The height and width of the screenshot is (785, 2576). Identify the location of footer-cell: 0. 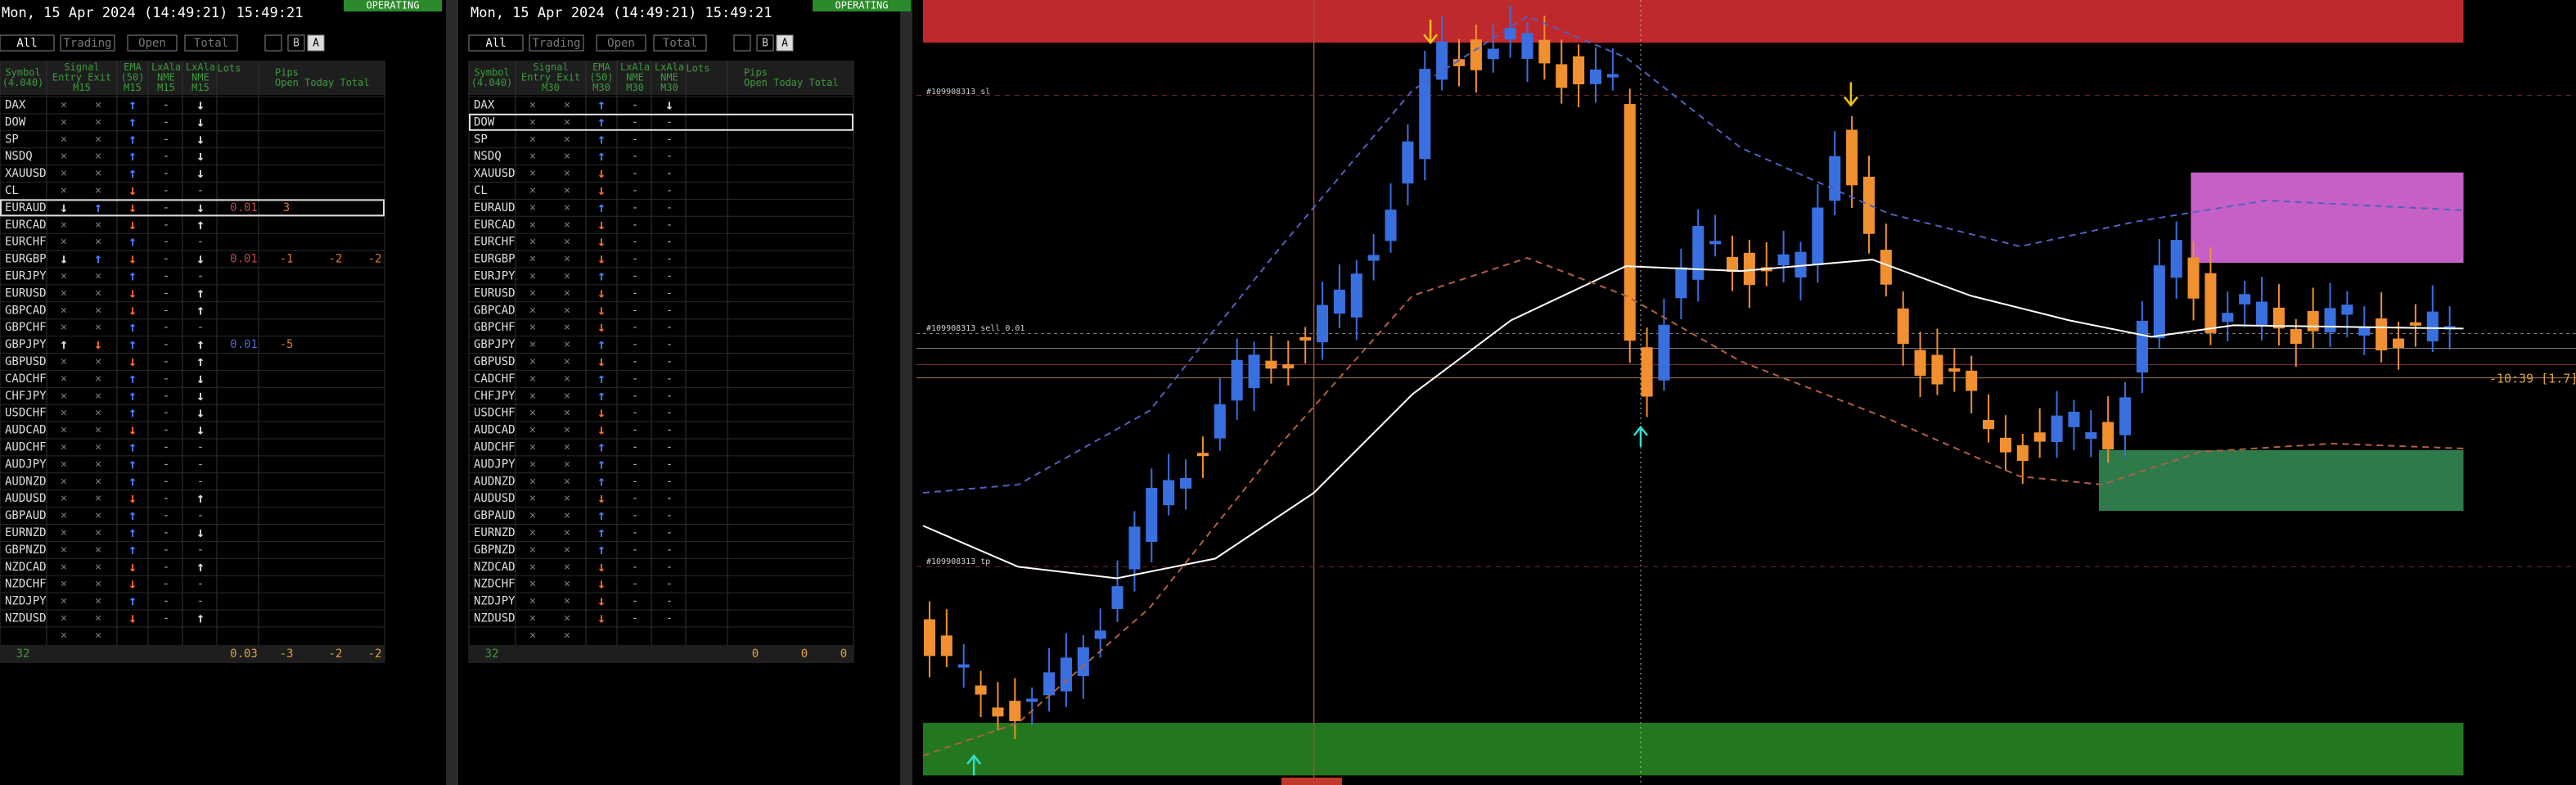
(843, 654).